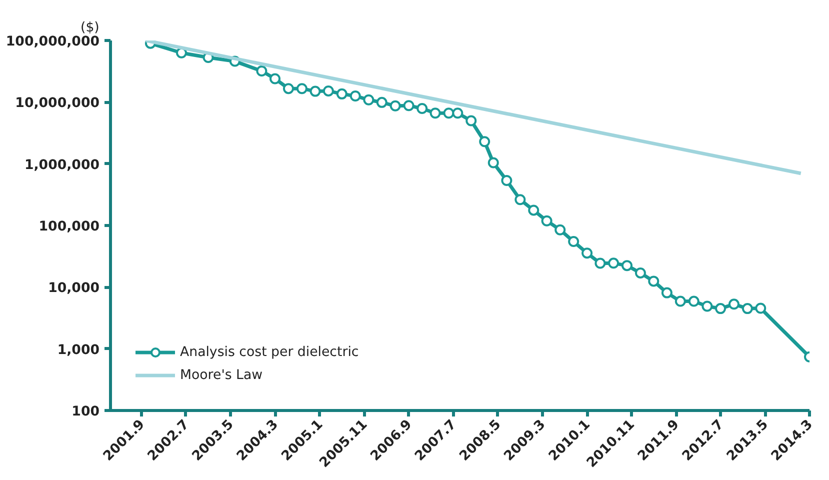 The height and width of the screenshot is (480, 829). What do you see at coordinates (69, 227) in the screenshot?
I see `y-tick-label: 100,000` at bounding box center [69, 227].